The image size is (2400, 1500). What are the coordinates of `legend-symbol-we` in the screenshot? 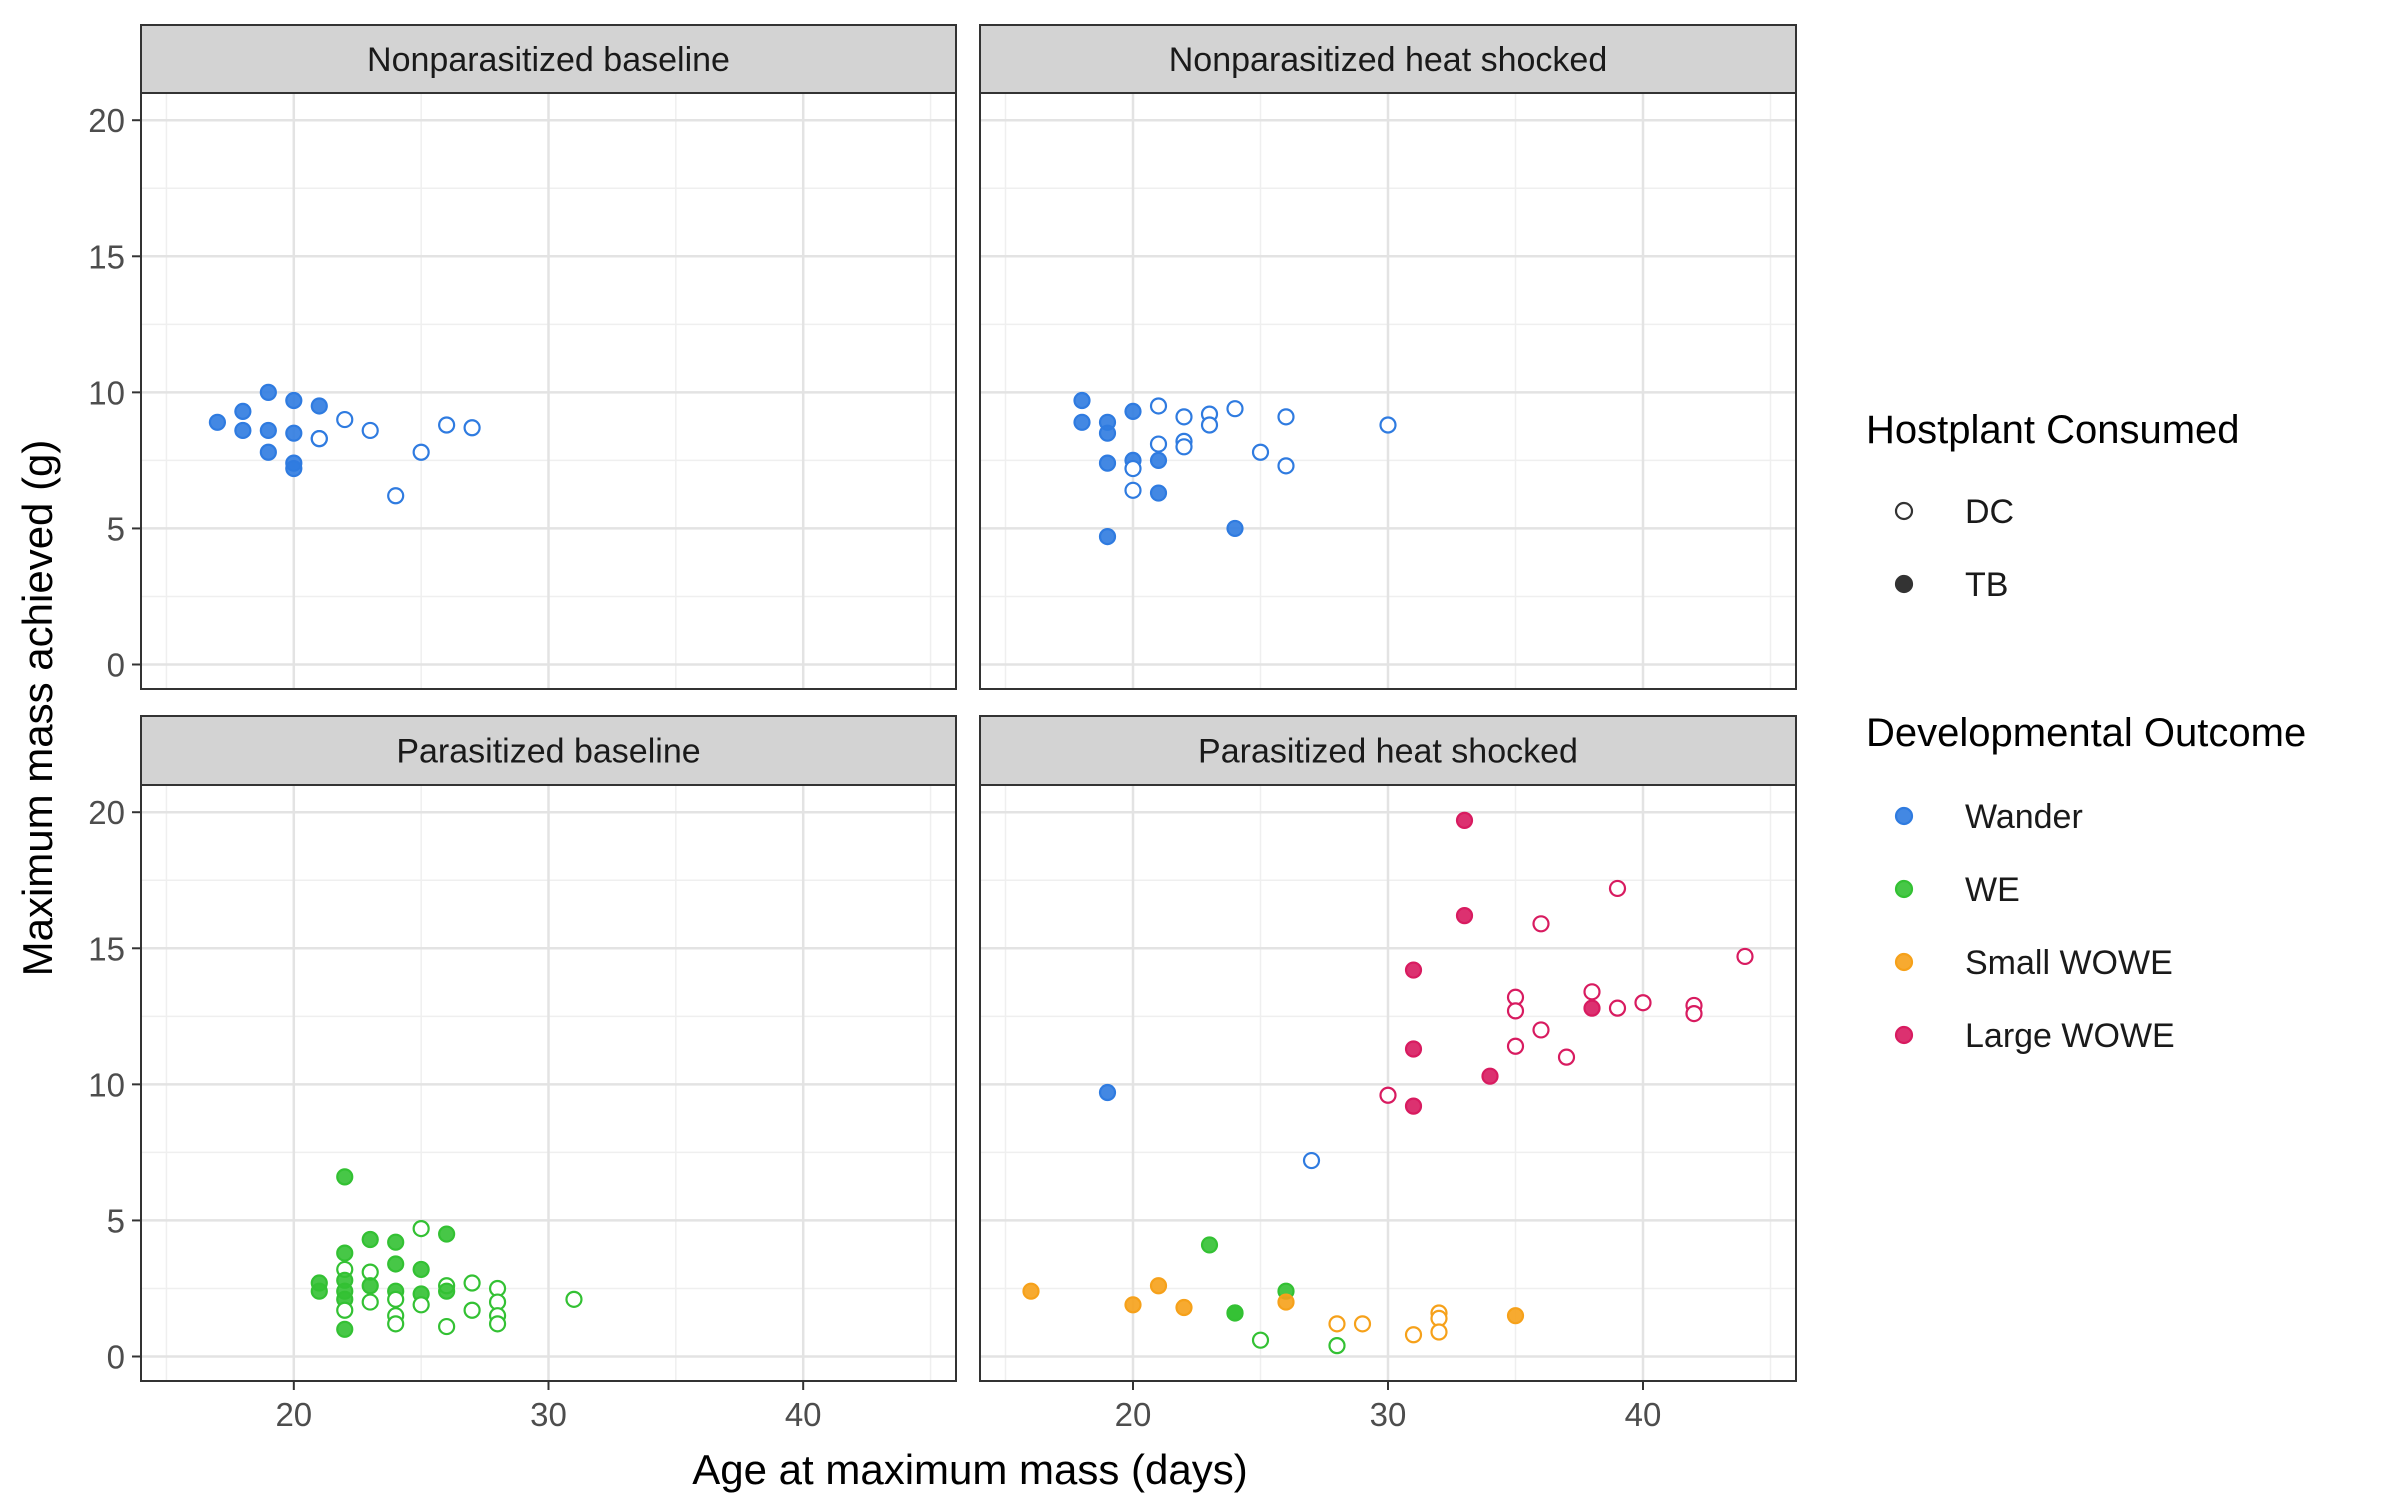 It's located at (1904, 889).